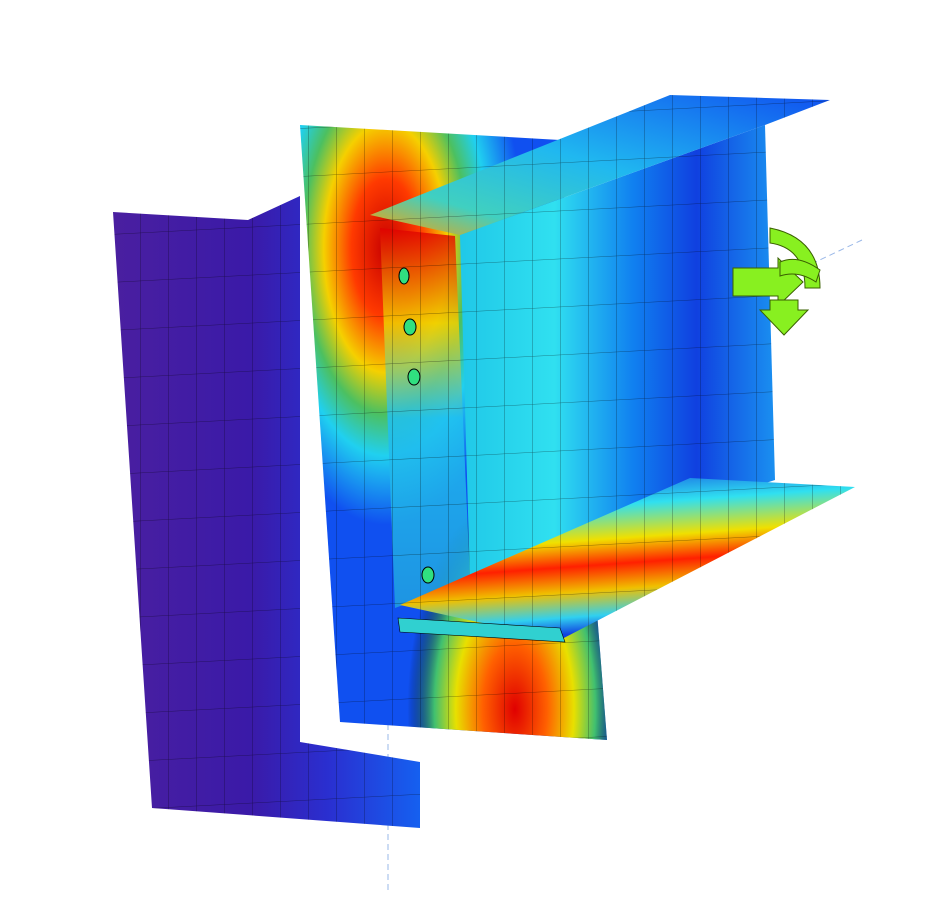 The image size is (950, 900). I want to click on bottom-flange-edge, so click(481, 630).